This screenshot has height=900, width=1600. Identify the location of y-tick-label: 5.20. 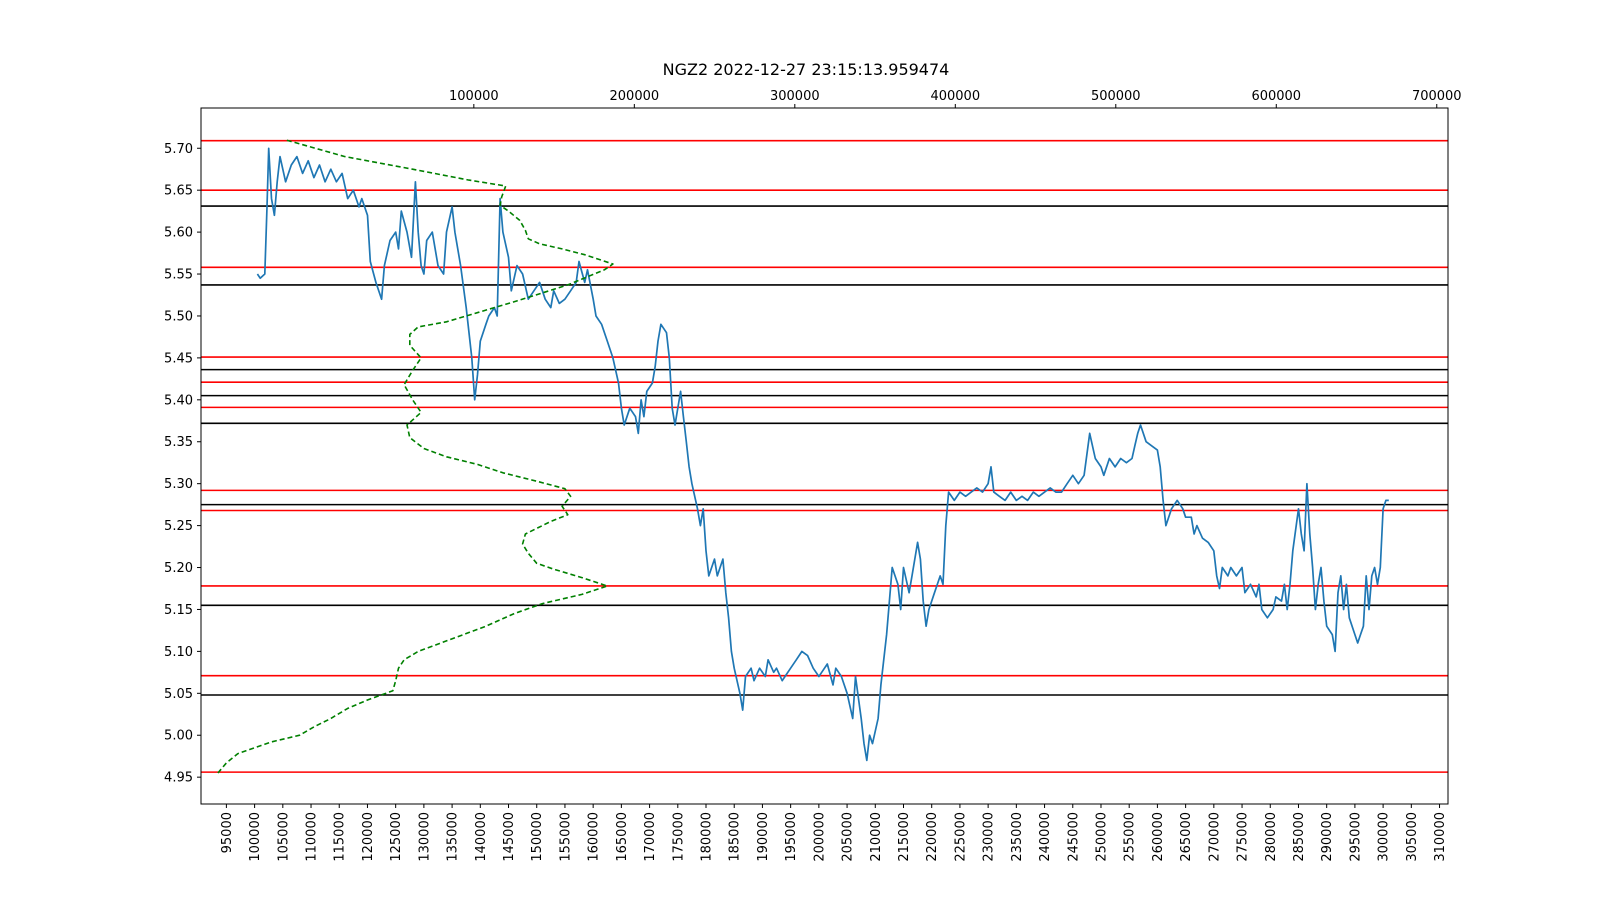
(178, 568).